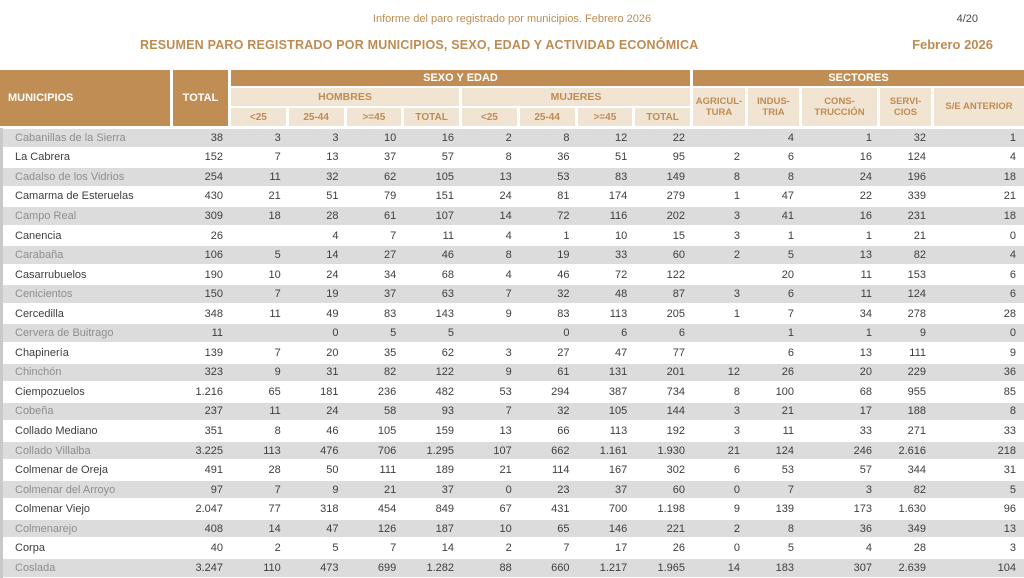 Image resolution: width=1024 pixels, height=578 pixels. Describe the element at coordinates (773, 107) in the screenshot. I see `col-header-industria: INDUS- TRIA` at that location.